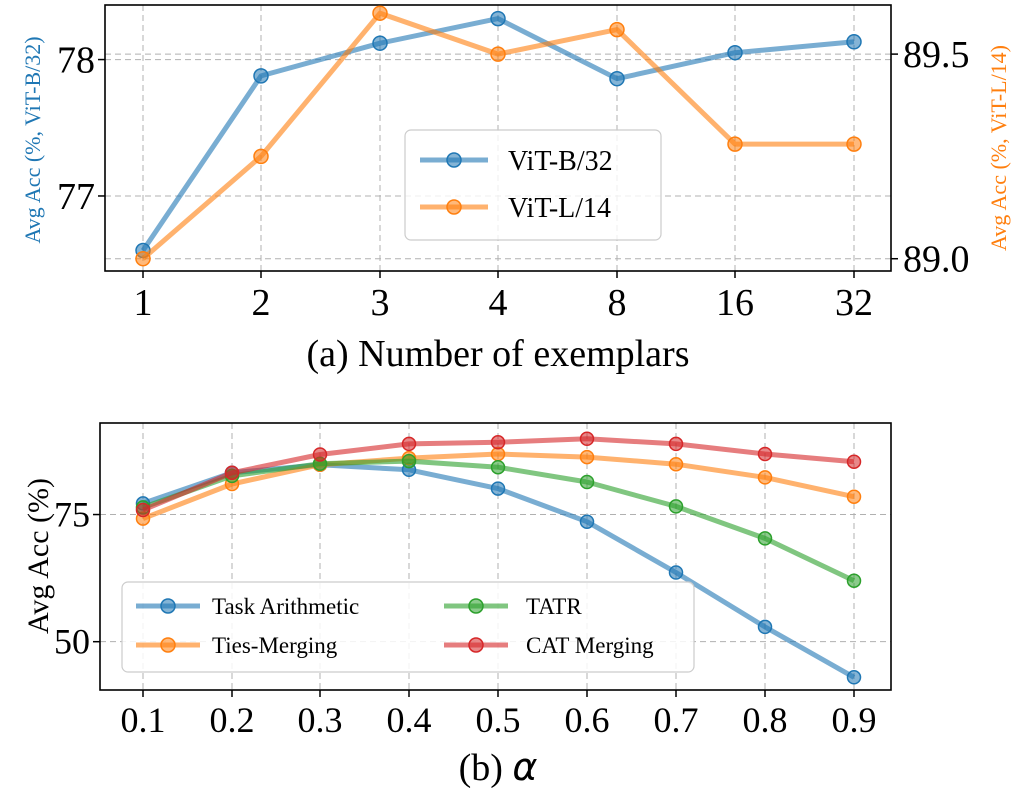 The height and width of the screenshot is (800, 1026). Describe the element at coordinates (32, 139) in the screenshot. I see `y-axis-label-left-a: Avg Acc (%, ViT-B/32)` at that location.